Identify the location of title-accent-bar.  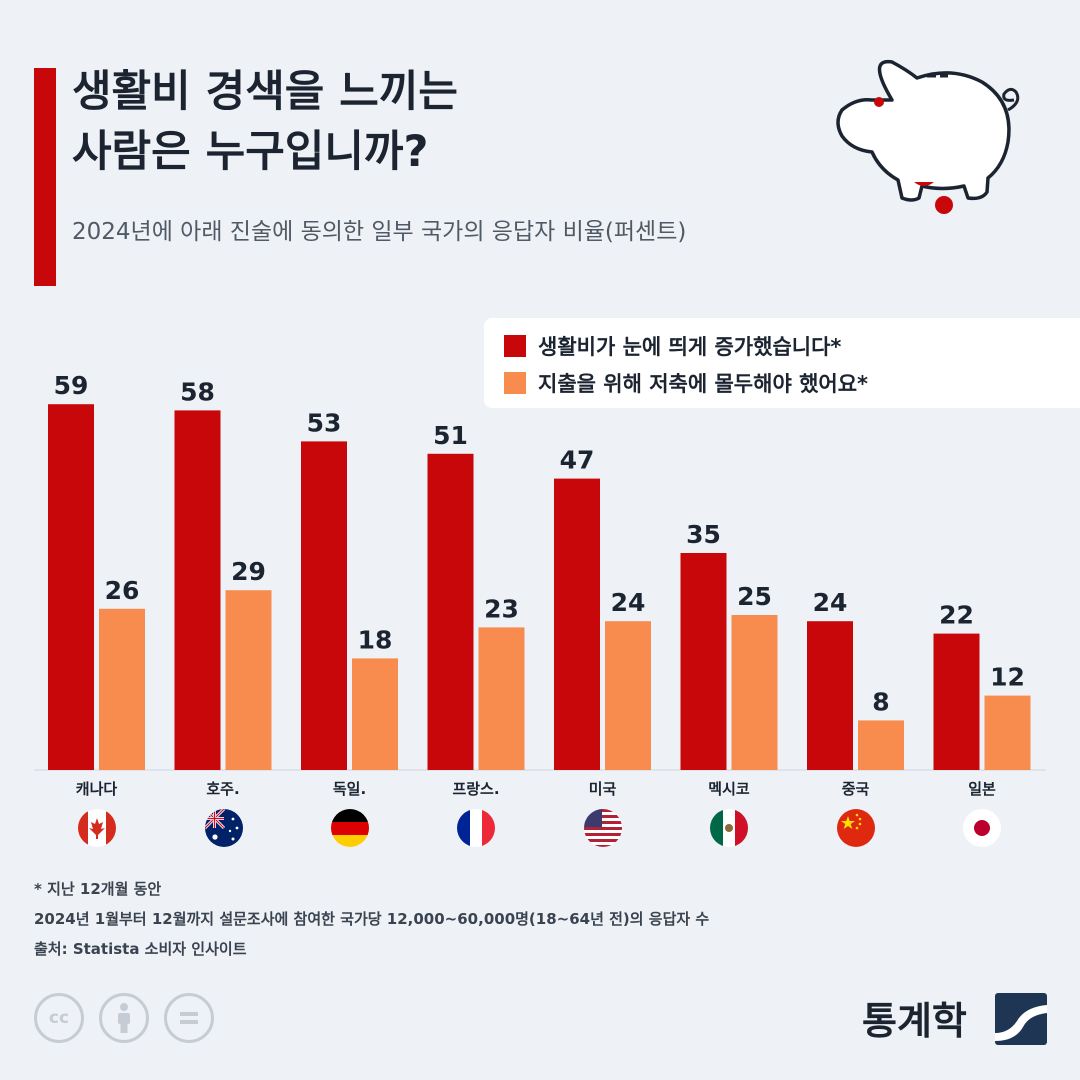
(45, 177).